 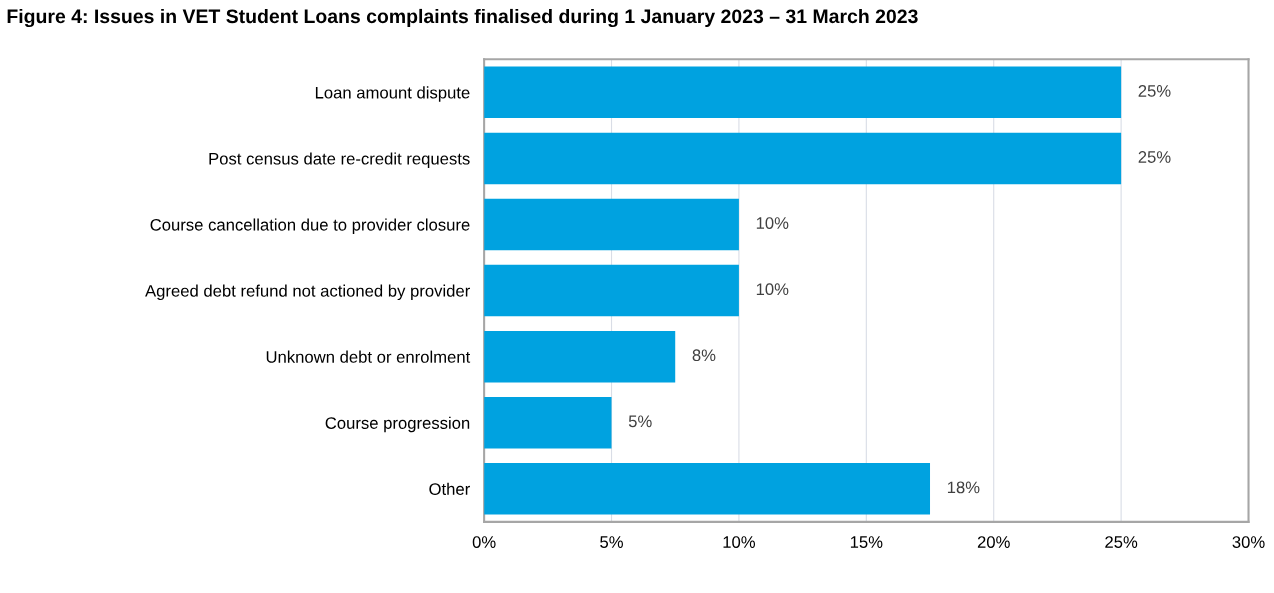 What do you see at coordinates (310, 226) in the screenshot?
I see `y-tick-label: Course cancellation due to provider closure` at bounding box center [310, 226].